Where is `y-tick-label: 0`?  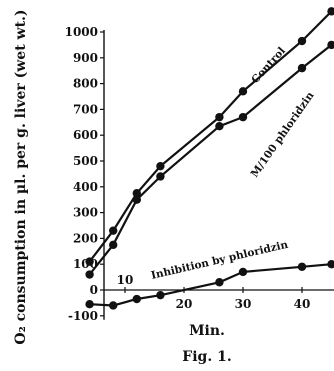
y-tick-label: 0 is located at coordinates (94, 290).